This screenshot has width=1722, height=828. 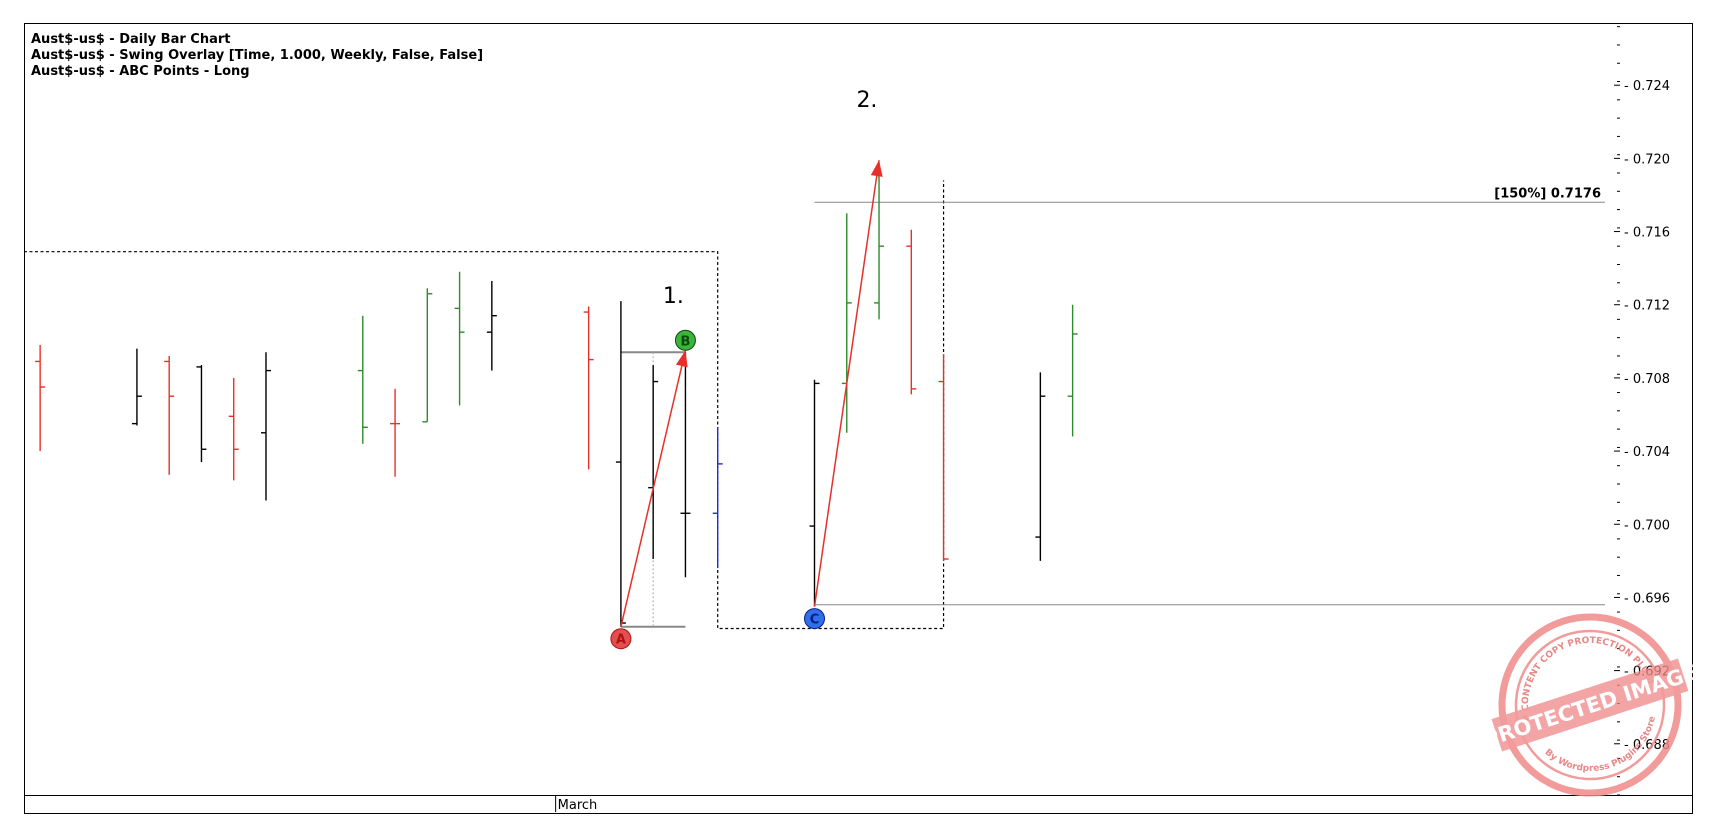 What do you see at coordinates (130, 39) in the screenshot?
I see `header-line-1: Aust$-us$ - Daily Bar Chart` at bounding box center [130, 39].